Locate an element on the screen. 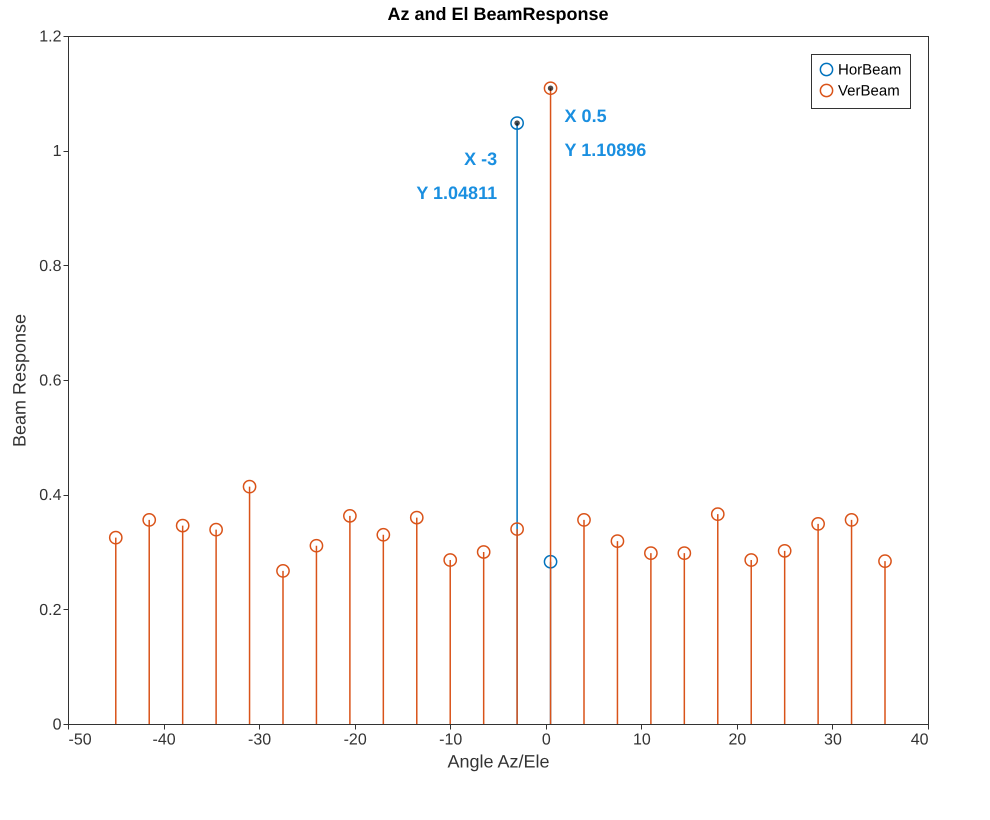 This screenshot has height=820, width=990. x-tick-label: 20 is located at coordinates (737, 740).